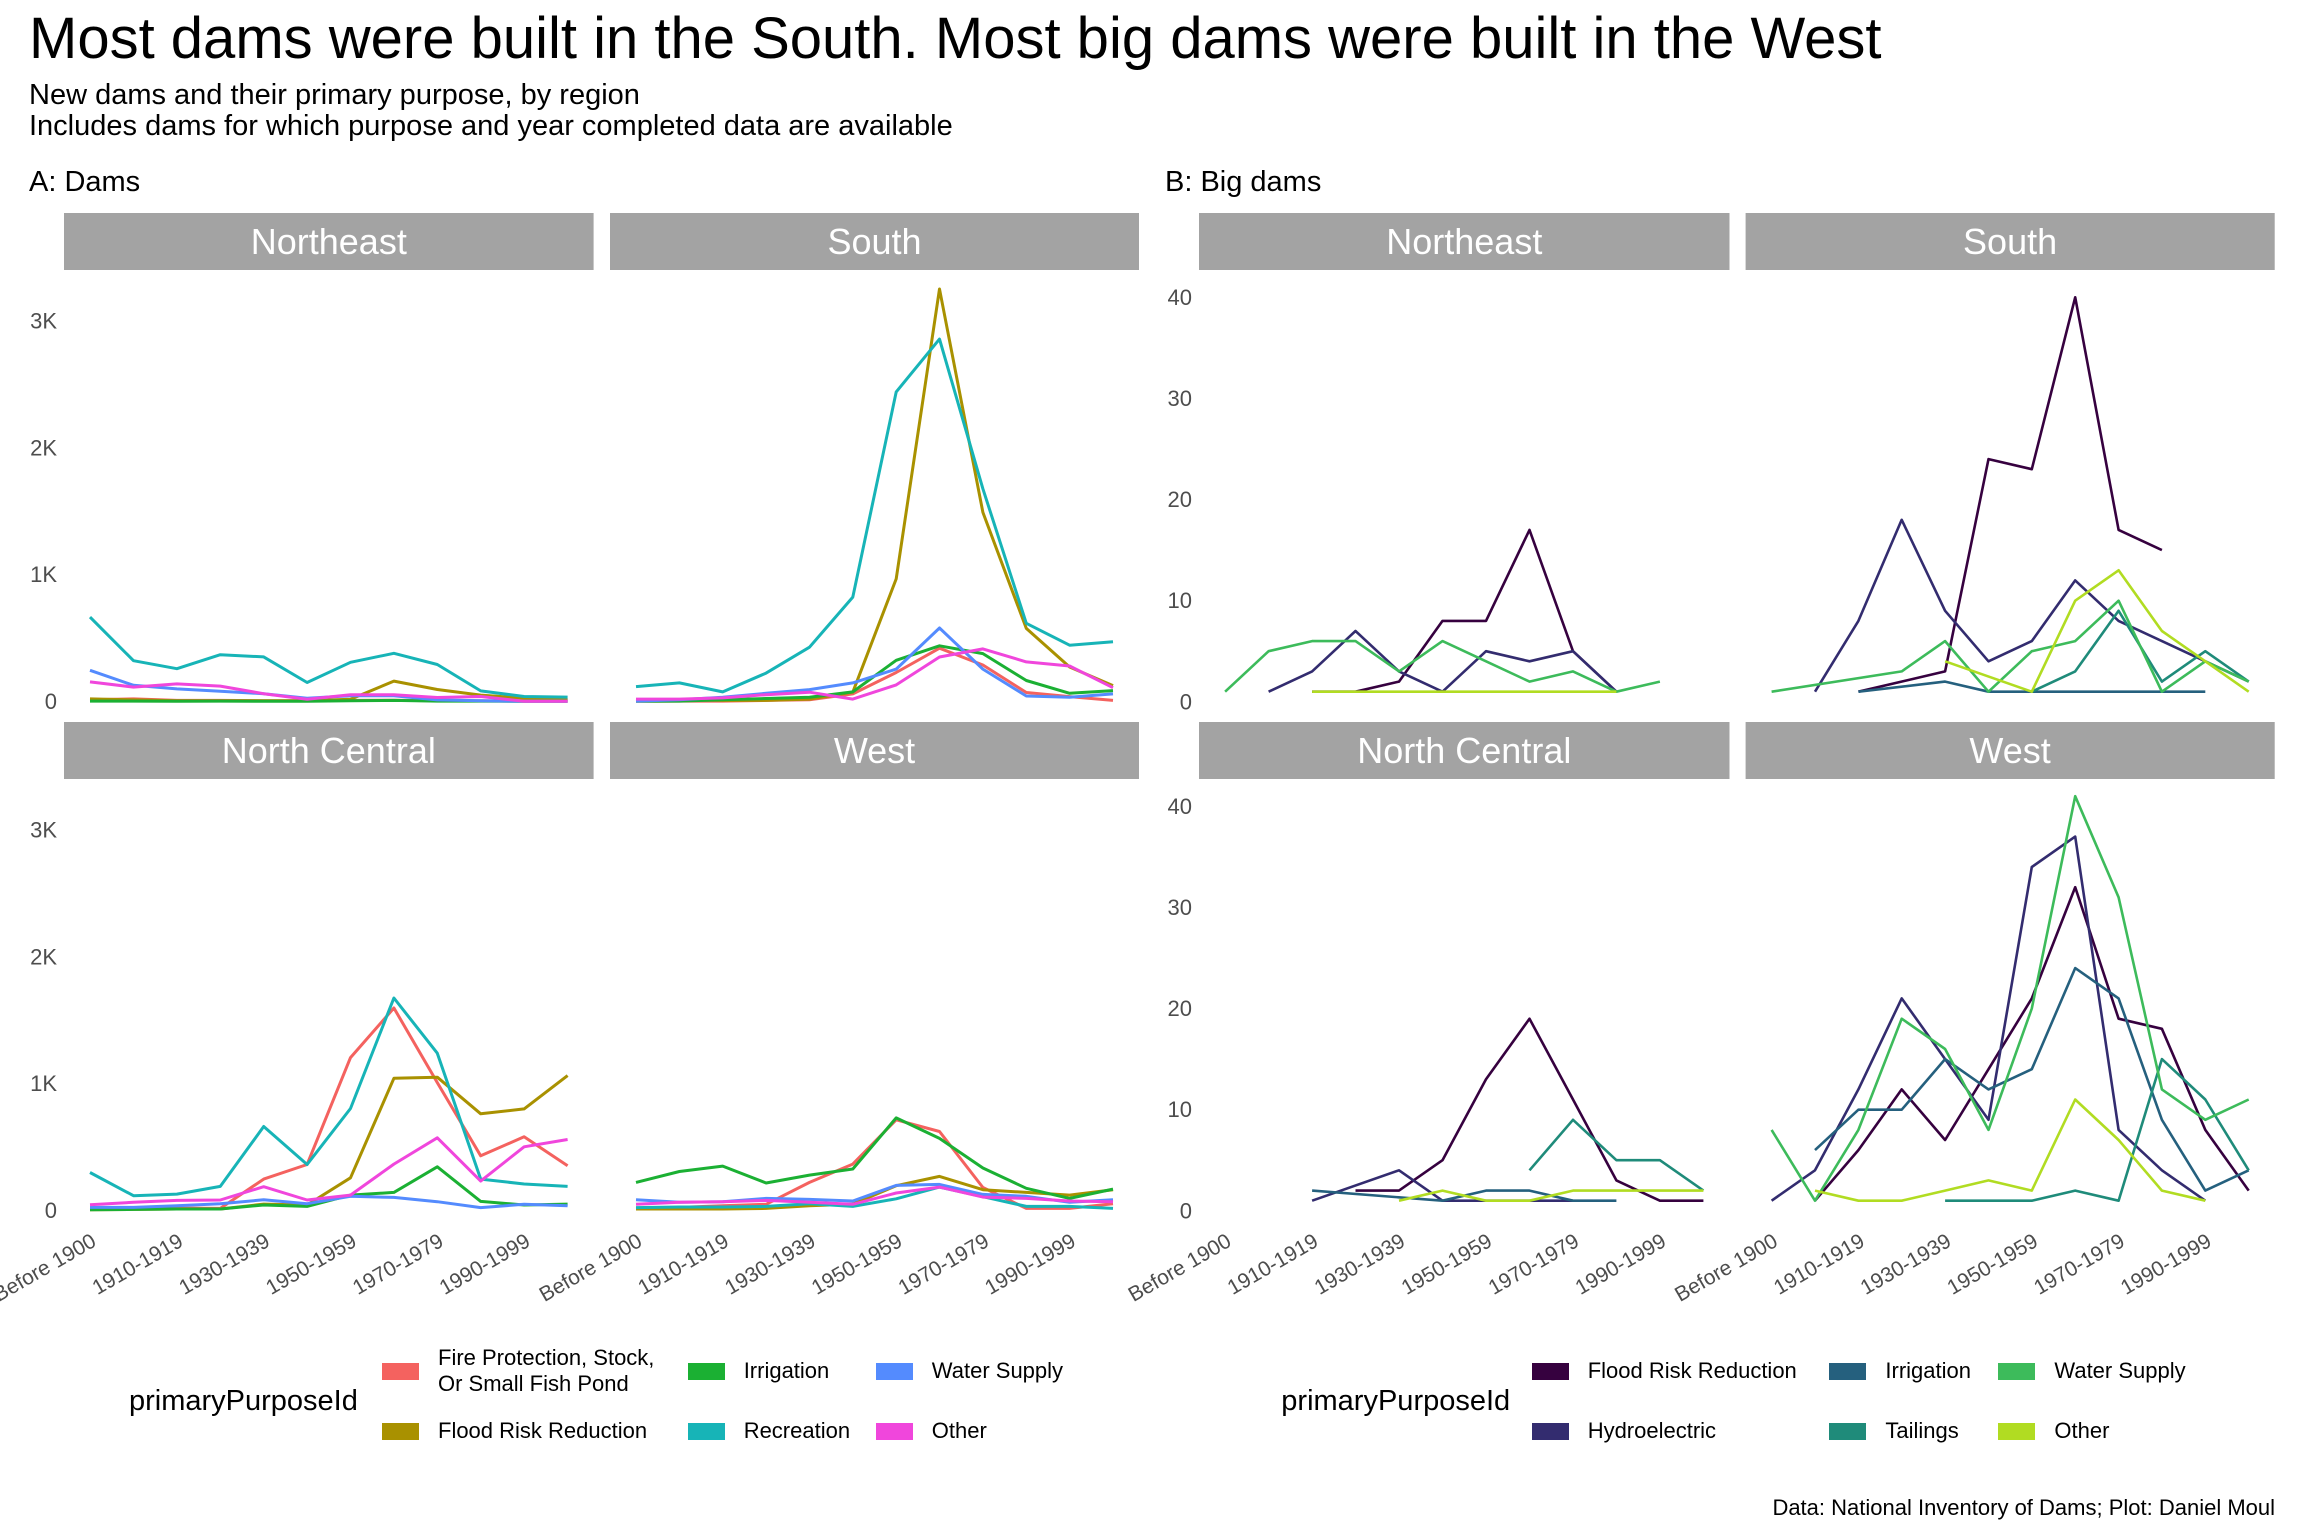  What do you see at coordinates (1442, 1185) in the screenshot?
I see `line-north-central-hydroelectric` at bounding box center [1442, 1185].